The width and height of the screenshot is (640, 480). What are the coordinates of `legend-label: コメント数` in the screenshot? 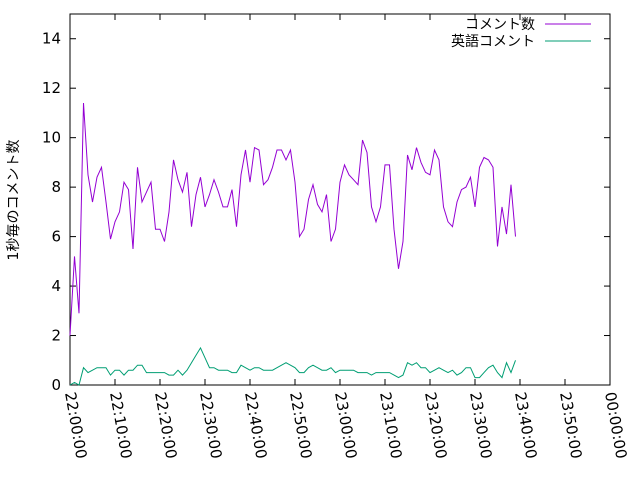 It's located at (500, 25).